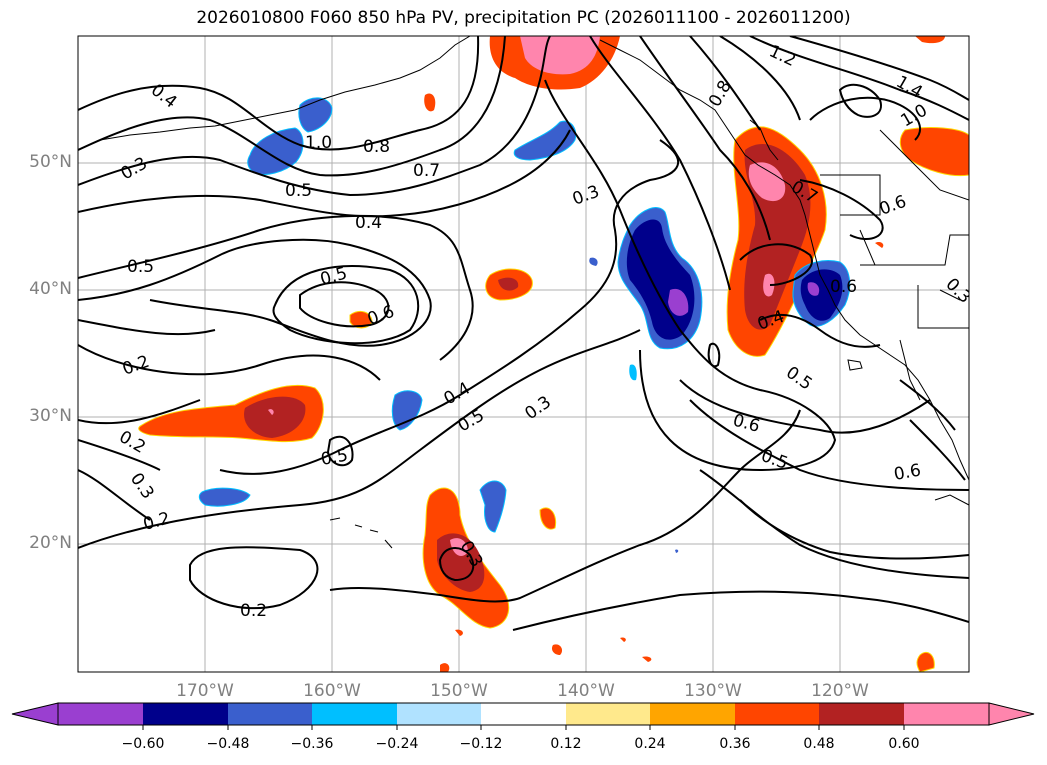 Image resolution: width=1047 pixels, height=765 pixels. I want to click on lon-label-170w: 170°W, so click(205, 691).